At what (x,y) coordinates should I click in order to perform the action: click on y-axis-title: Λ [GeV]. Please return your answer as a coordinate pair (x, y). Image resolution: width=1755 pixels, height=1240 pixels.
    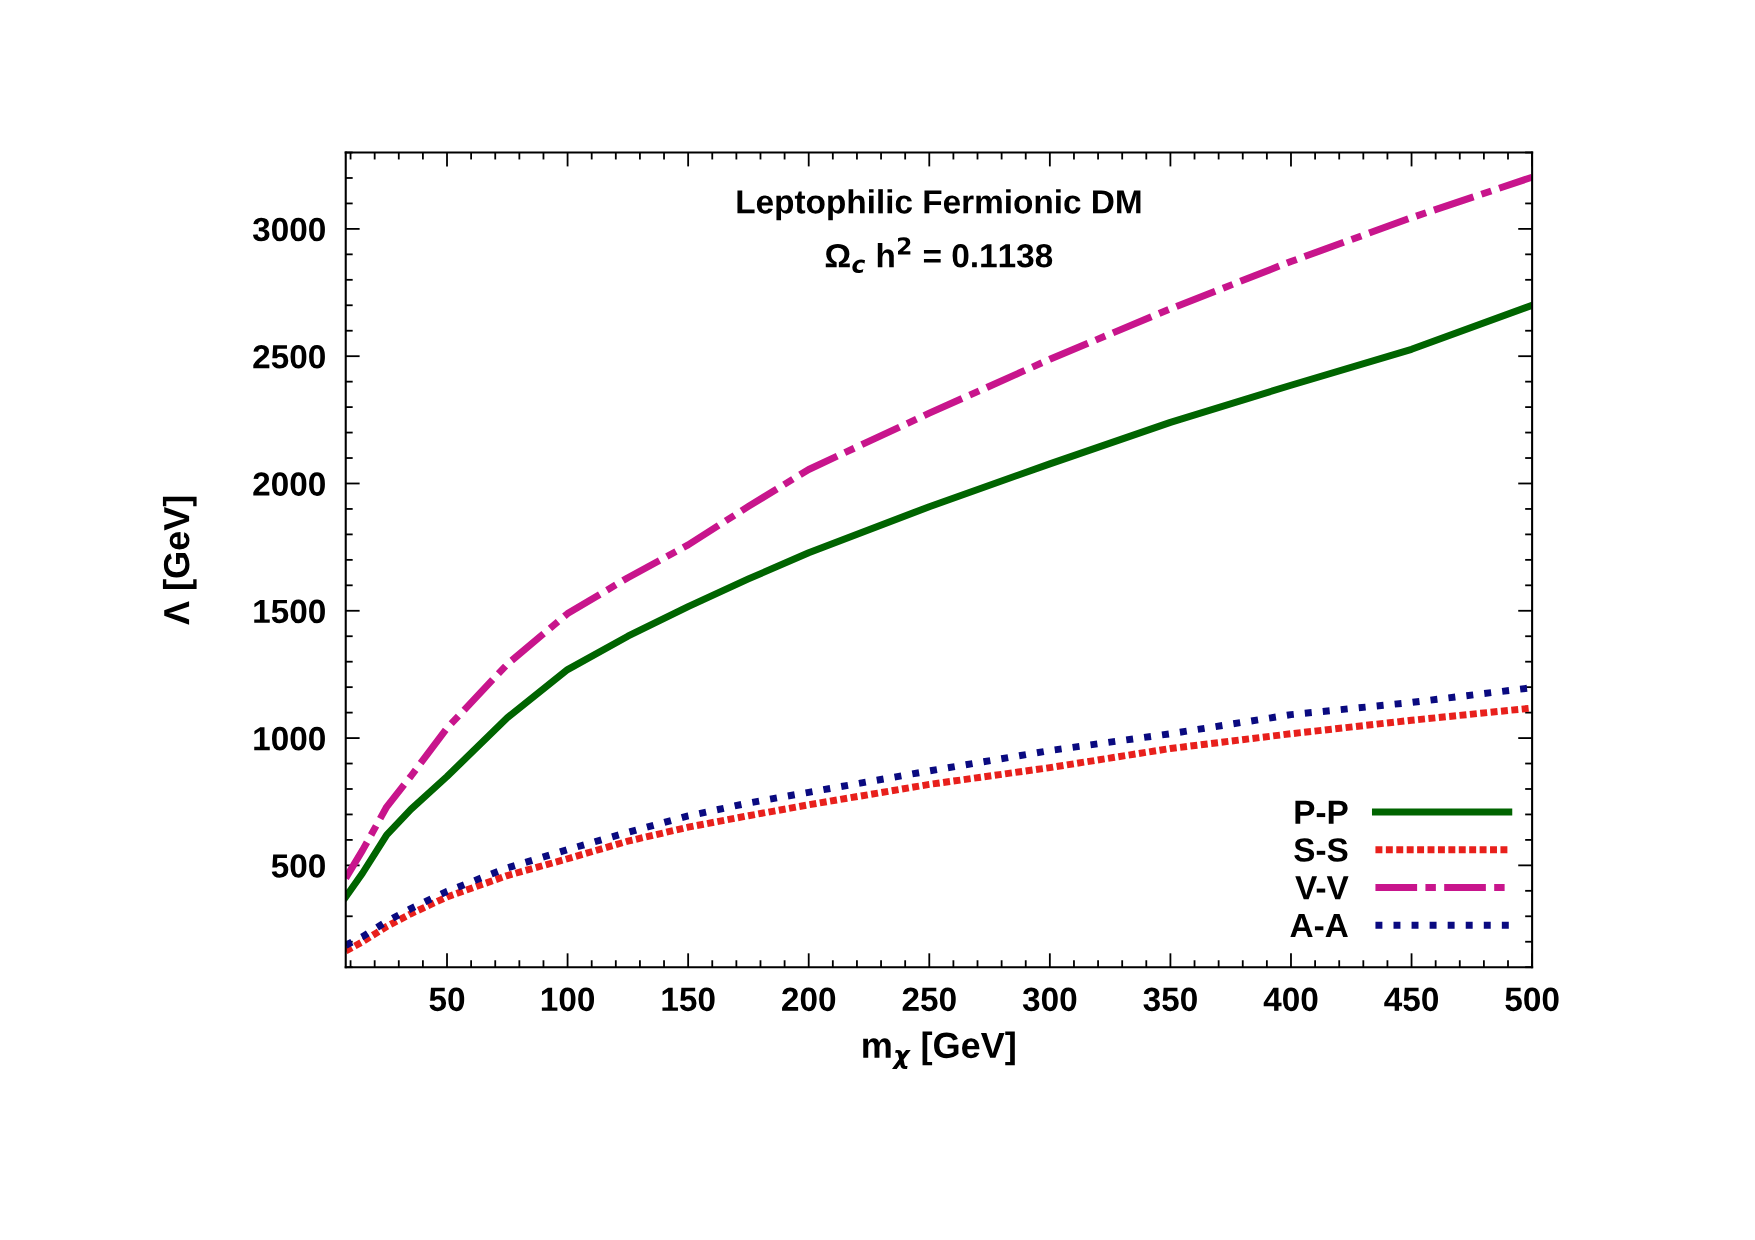
    Looking at the image, I should click on (179, 560).